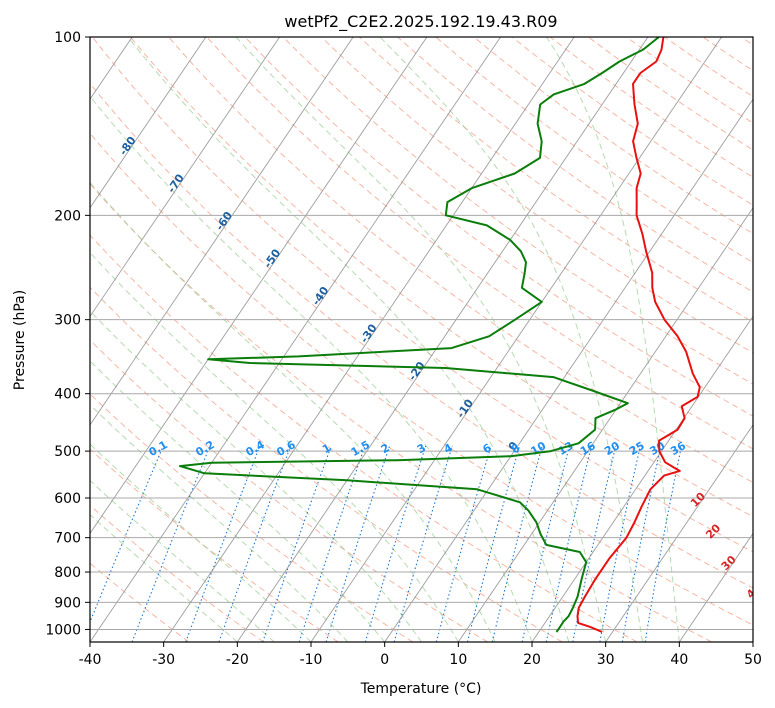 This screenshot has height=708, width=775. What do you see at coordinates (420, 655) in the screenshot?
I see `x-axis: -40 -30 -20 -10 0 10 20 30 40 50` at bounding box center [420, 655].